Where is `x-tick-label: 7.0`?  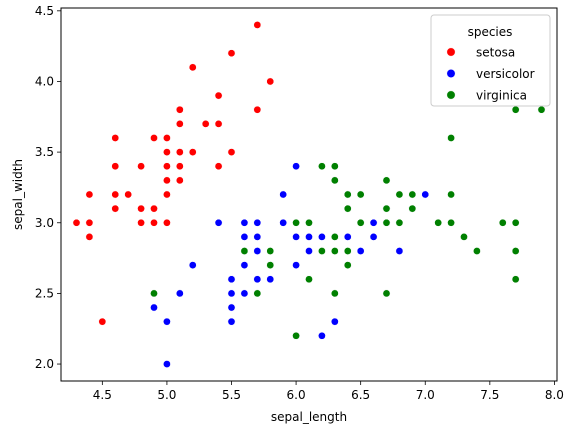
x-tick-label: 7.0 is located at coordinates (425, 395).